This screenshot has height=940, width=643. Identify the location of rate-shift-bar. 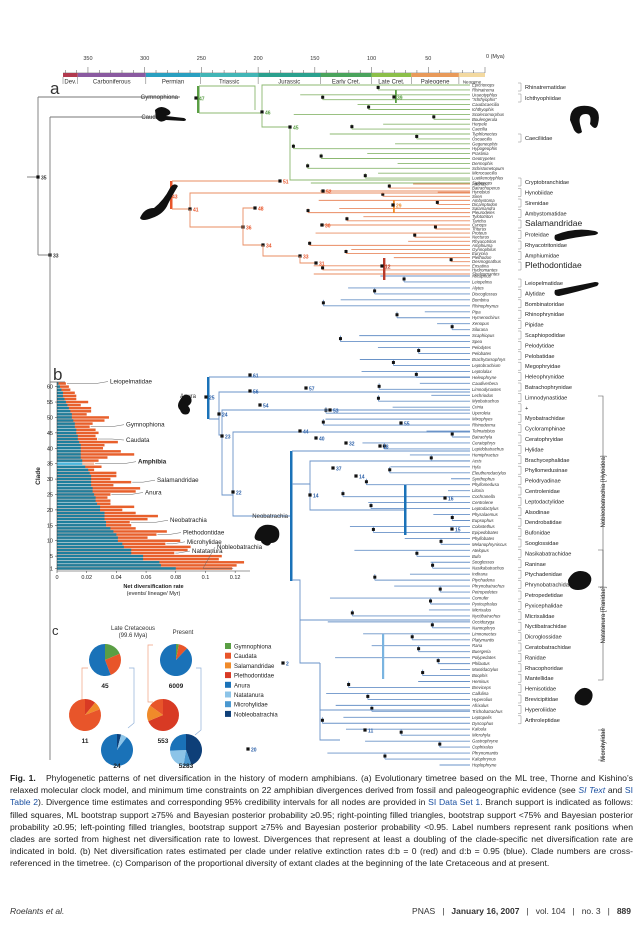
(198, 99).